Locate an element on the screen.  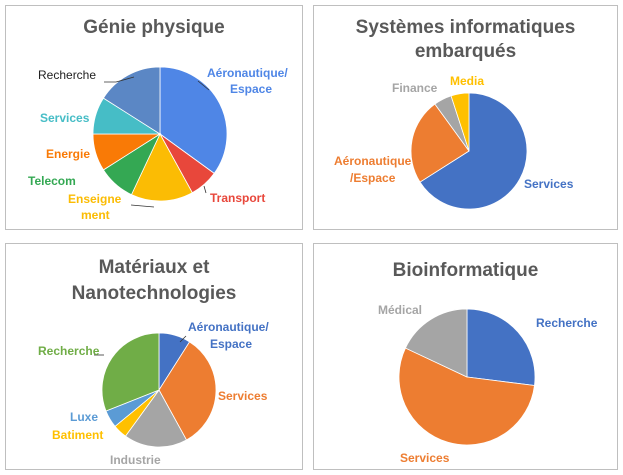
chart-title-line2: embarqués is located at coordinates (465, 51).